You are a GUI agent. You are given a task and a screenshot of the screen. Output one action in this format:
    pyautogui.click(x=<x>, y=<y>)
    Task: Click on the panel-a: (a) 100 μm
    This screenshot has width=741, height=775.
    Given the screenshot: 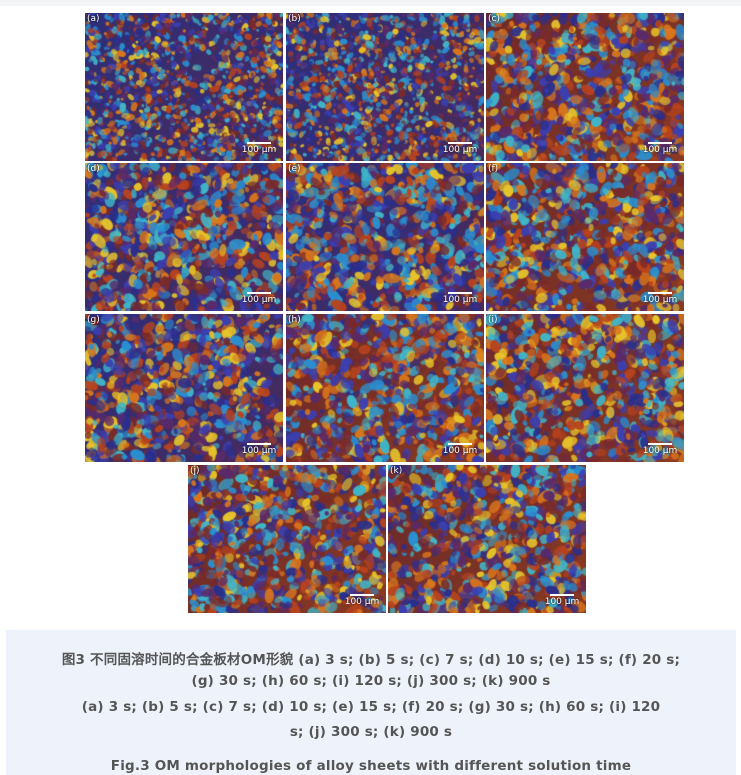 What is the action you would take?
    pyautogui.click(x=184, y=87)
    